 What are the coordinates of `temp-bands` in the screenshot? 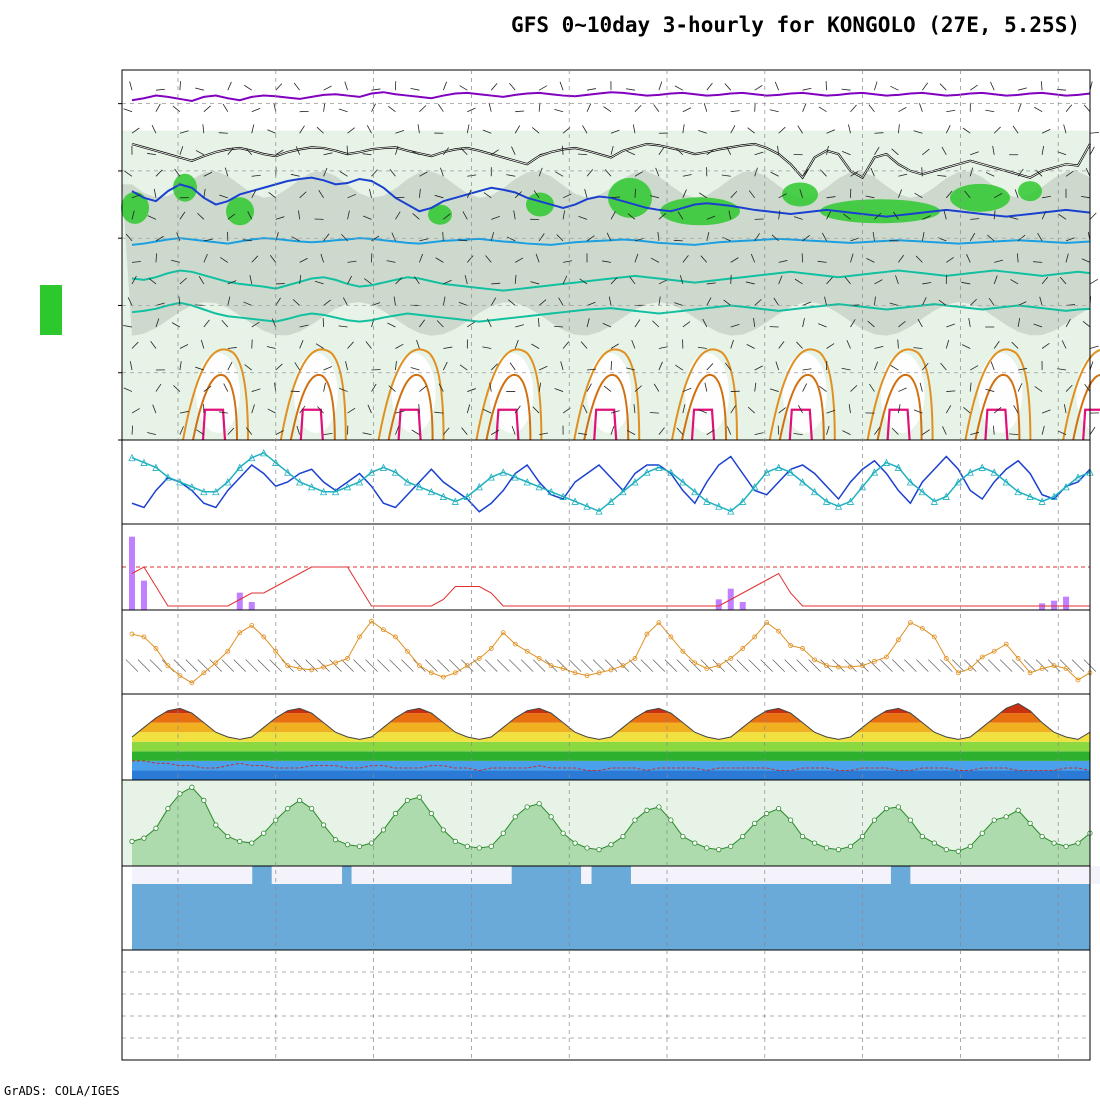 It's located at (606, 737).